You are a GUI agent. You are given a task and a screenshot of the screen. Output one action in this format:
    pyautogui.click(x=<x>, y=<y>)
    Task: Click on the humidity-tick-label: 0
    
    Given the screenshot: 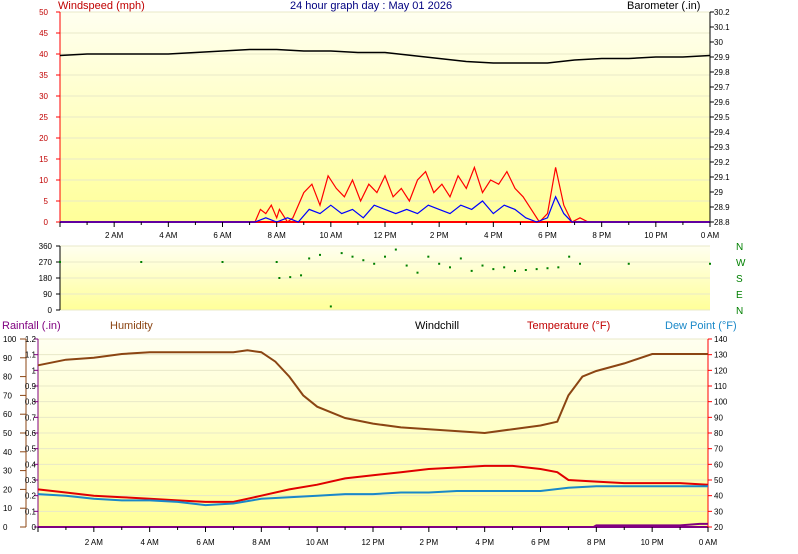 What is the action you would take?
    pyautogui.click(x=5, y=527)
    